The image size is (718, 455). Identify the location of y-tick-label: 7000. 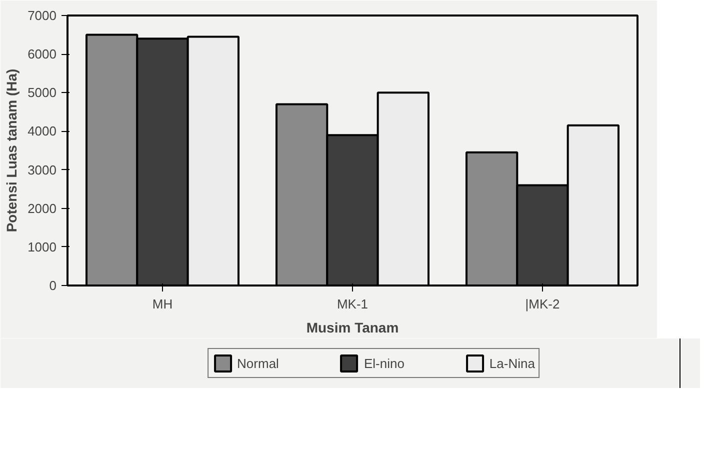
(42, 15).